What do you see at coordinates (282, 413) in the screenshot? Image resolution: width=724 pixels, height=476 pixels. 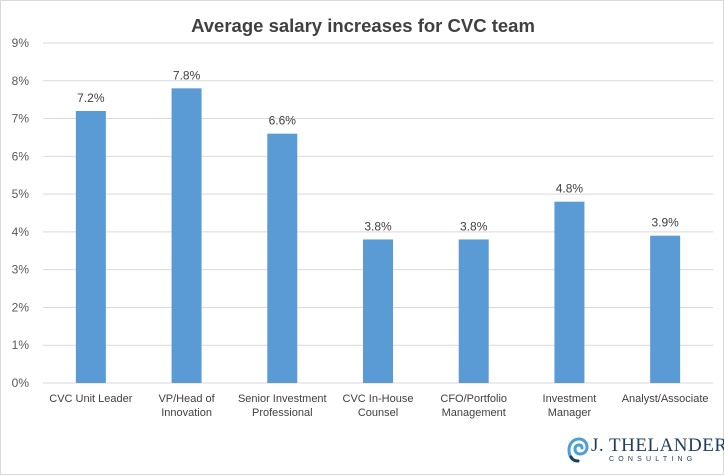 I see `x-category-label: Professional` at bounding box center [282, 413].